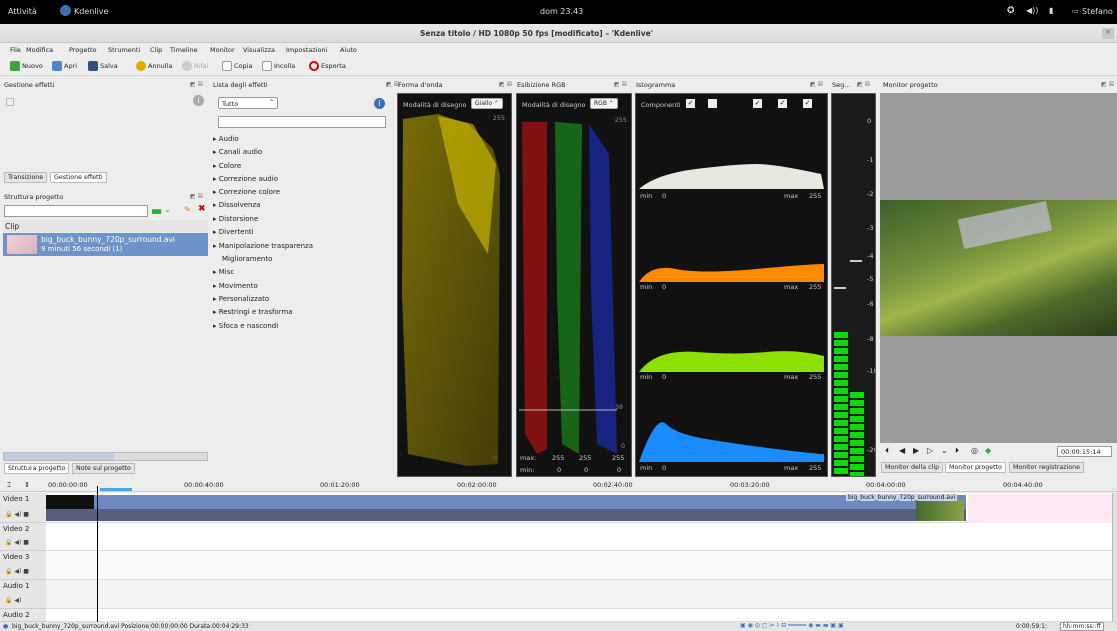  Describe the element at coordinates (278, 66) in the screenshot. I see `paste-button: Incolla` at that location.